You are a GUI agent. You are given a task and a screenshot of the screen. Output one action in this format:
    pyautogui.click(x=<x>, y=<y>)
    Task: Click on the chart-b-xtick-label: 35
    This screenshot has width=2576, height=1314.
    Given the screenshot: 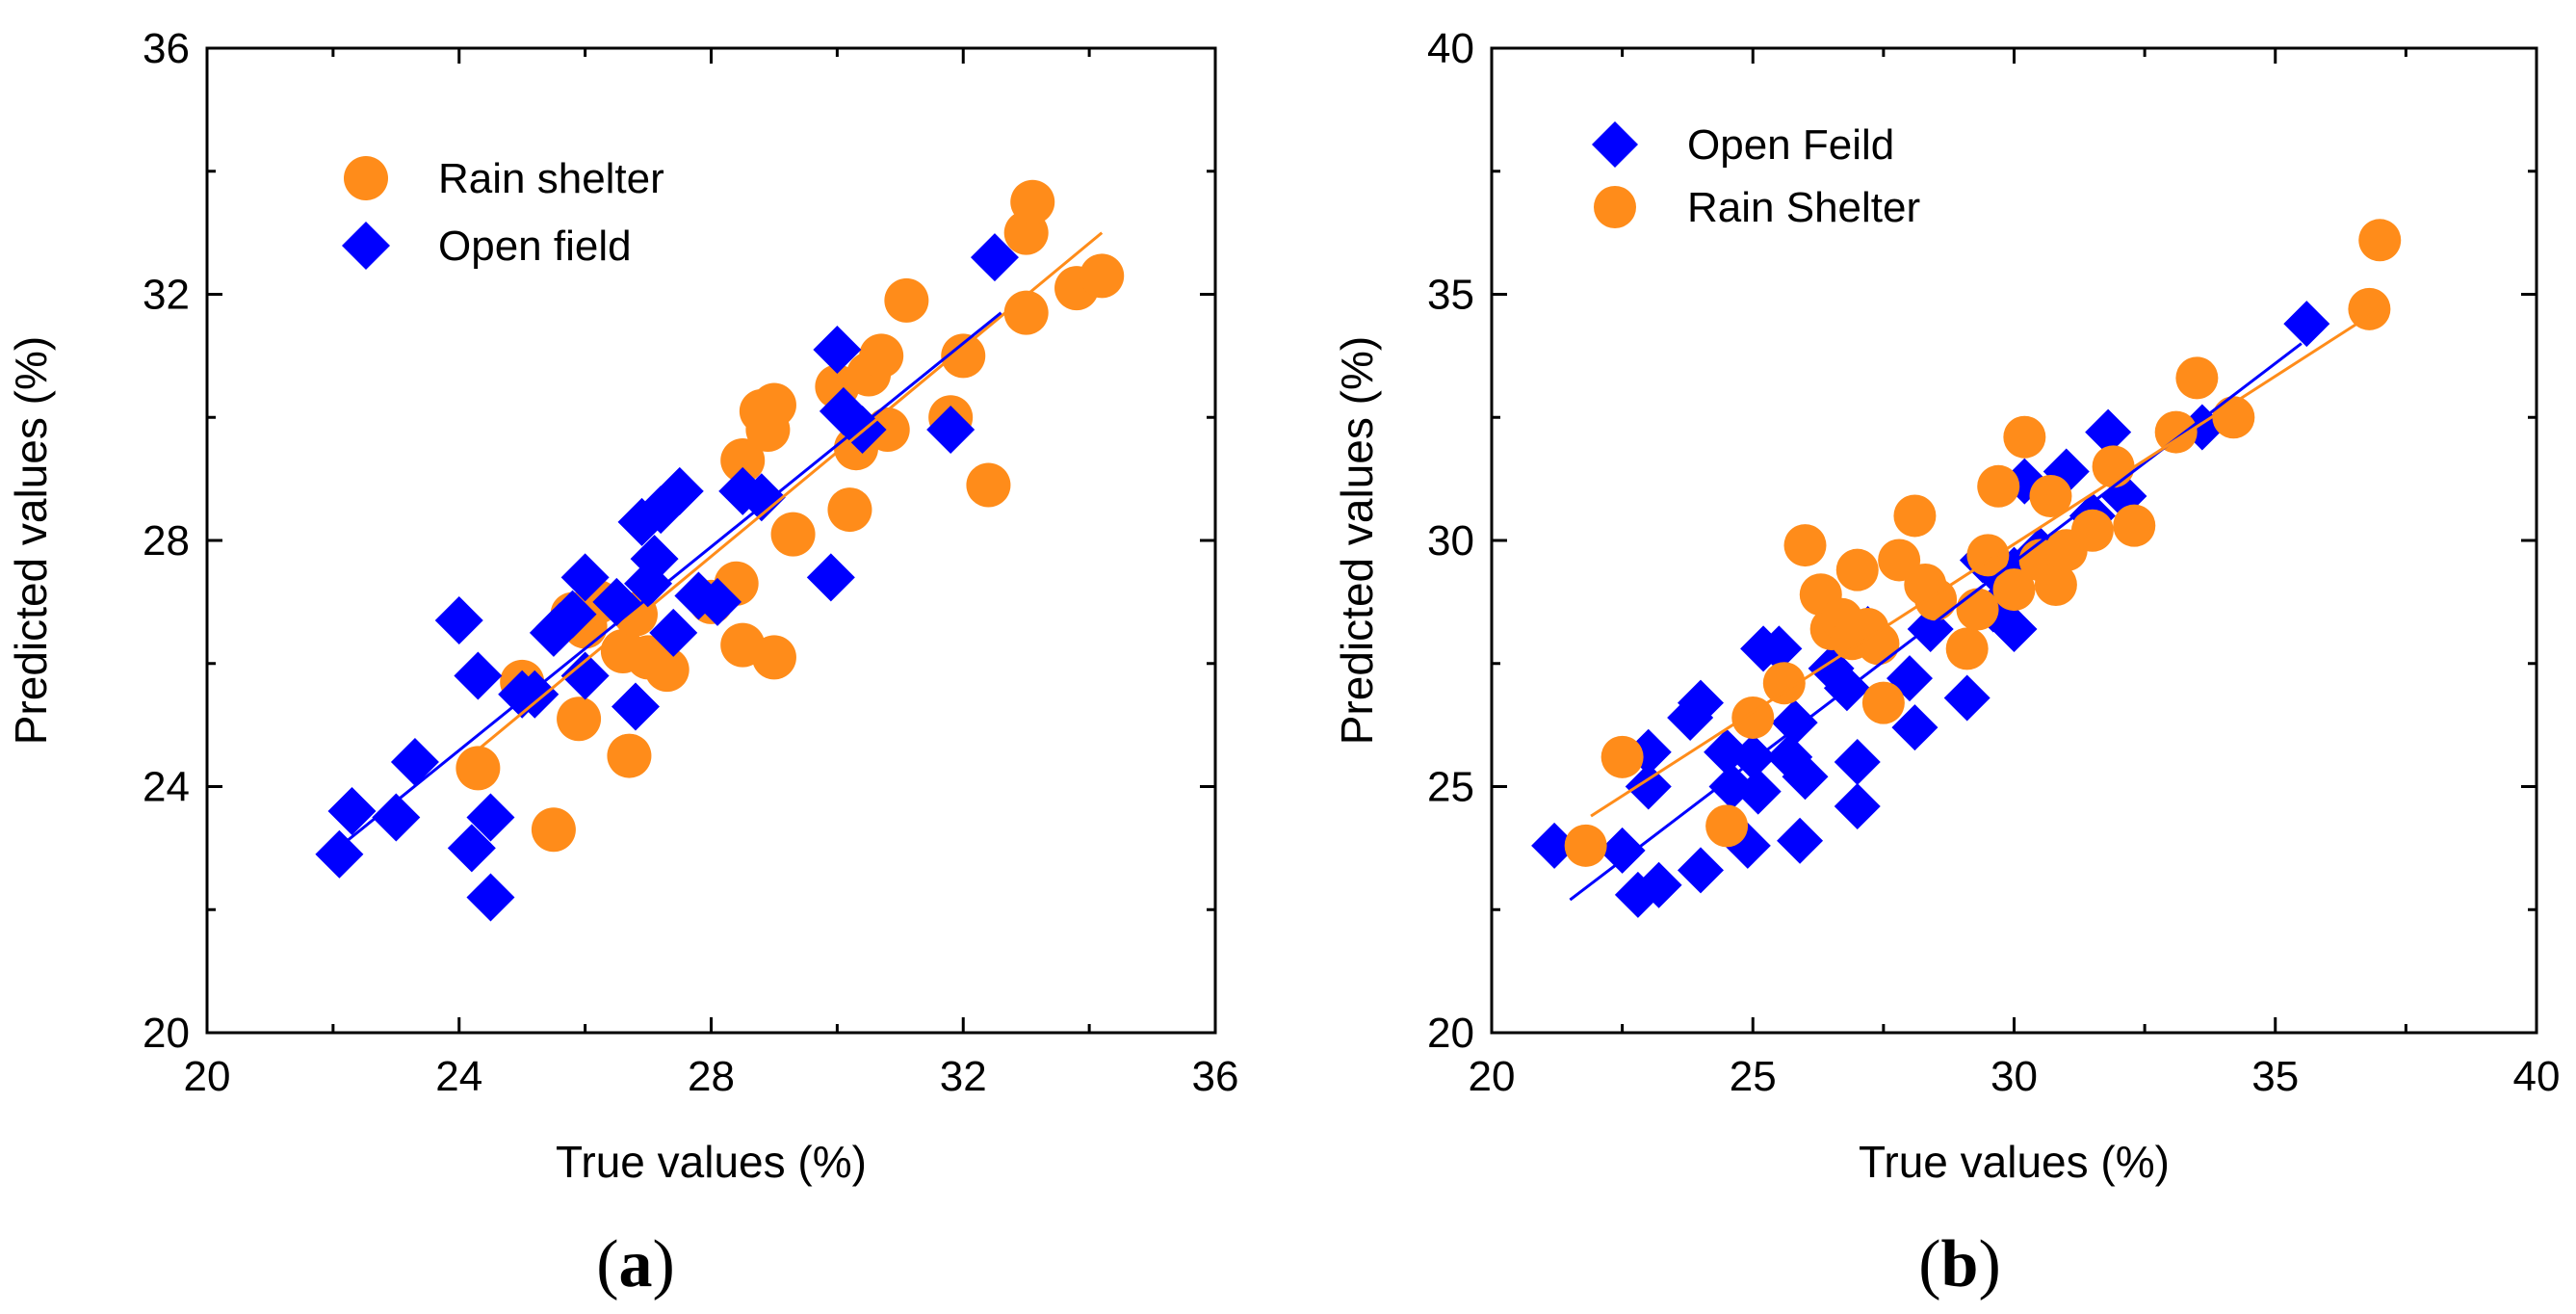 What is the action you would take?
    pyautogui.click(x=2275, y=1077)
    